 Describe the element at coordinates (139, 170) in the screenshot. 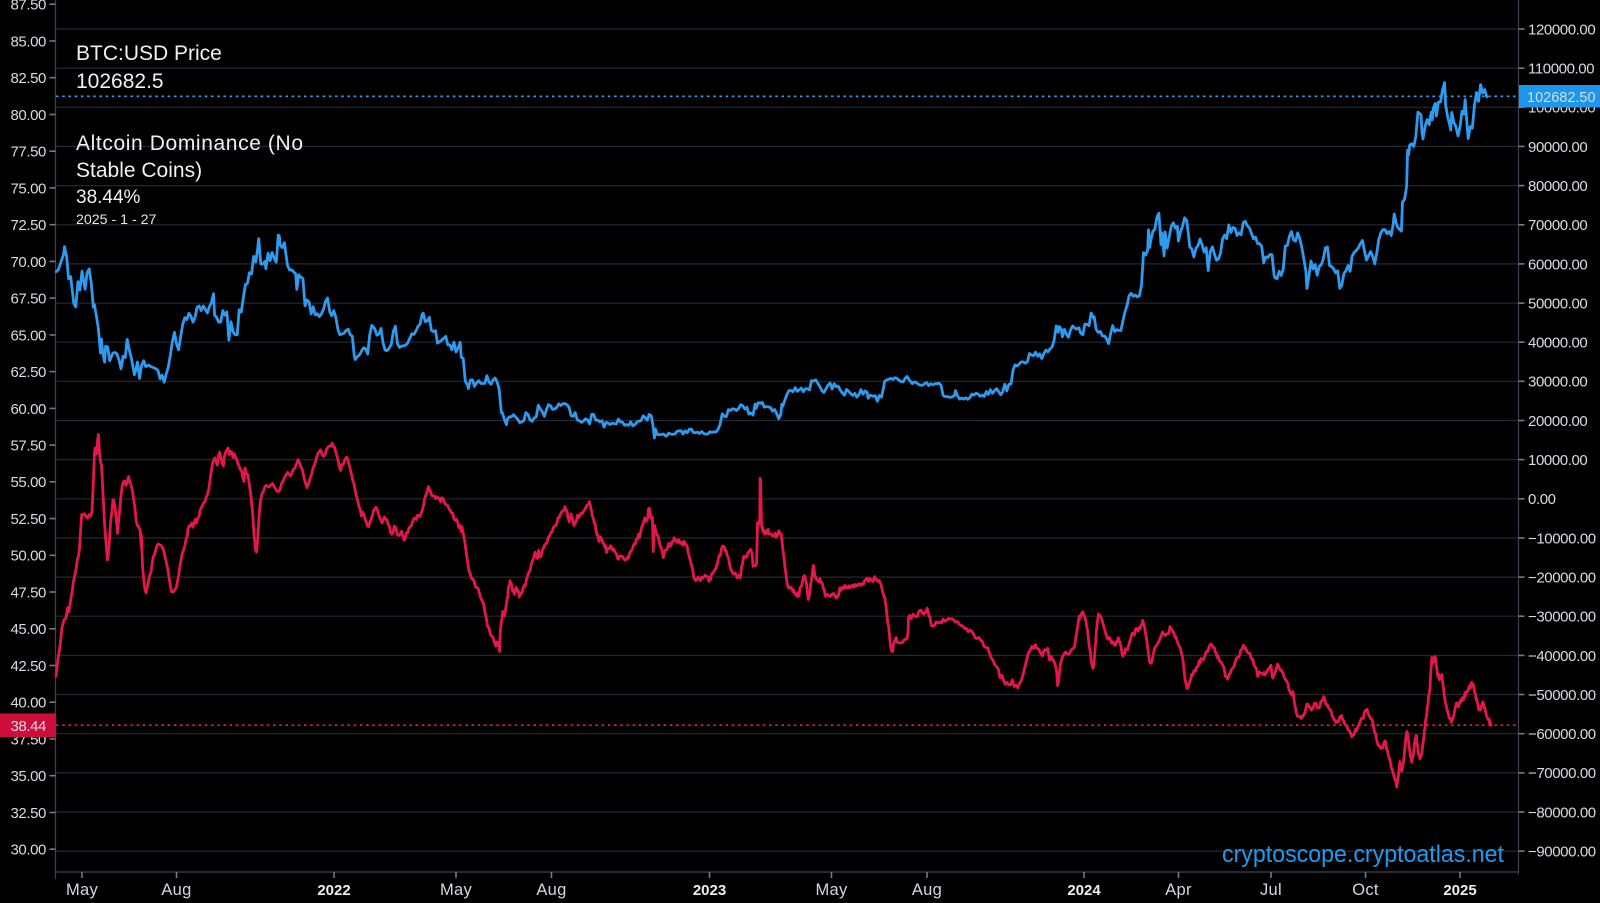

I see `svg-text: Stable Coins)` at that location.